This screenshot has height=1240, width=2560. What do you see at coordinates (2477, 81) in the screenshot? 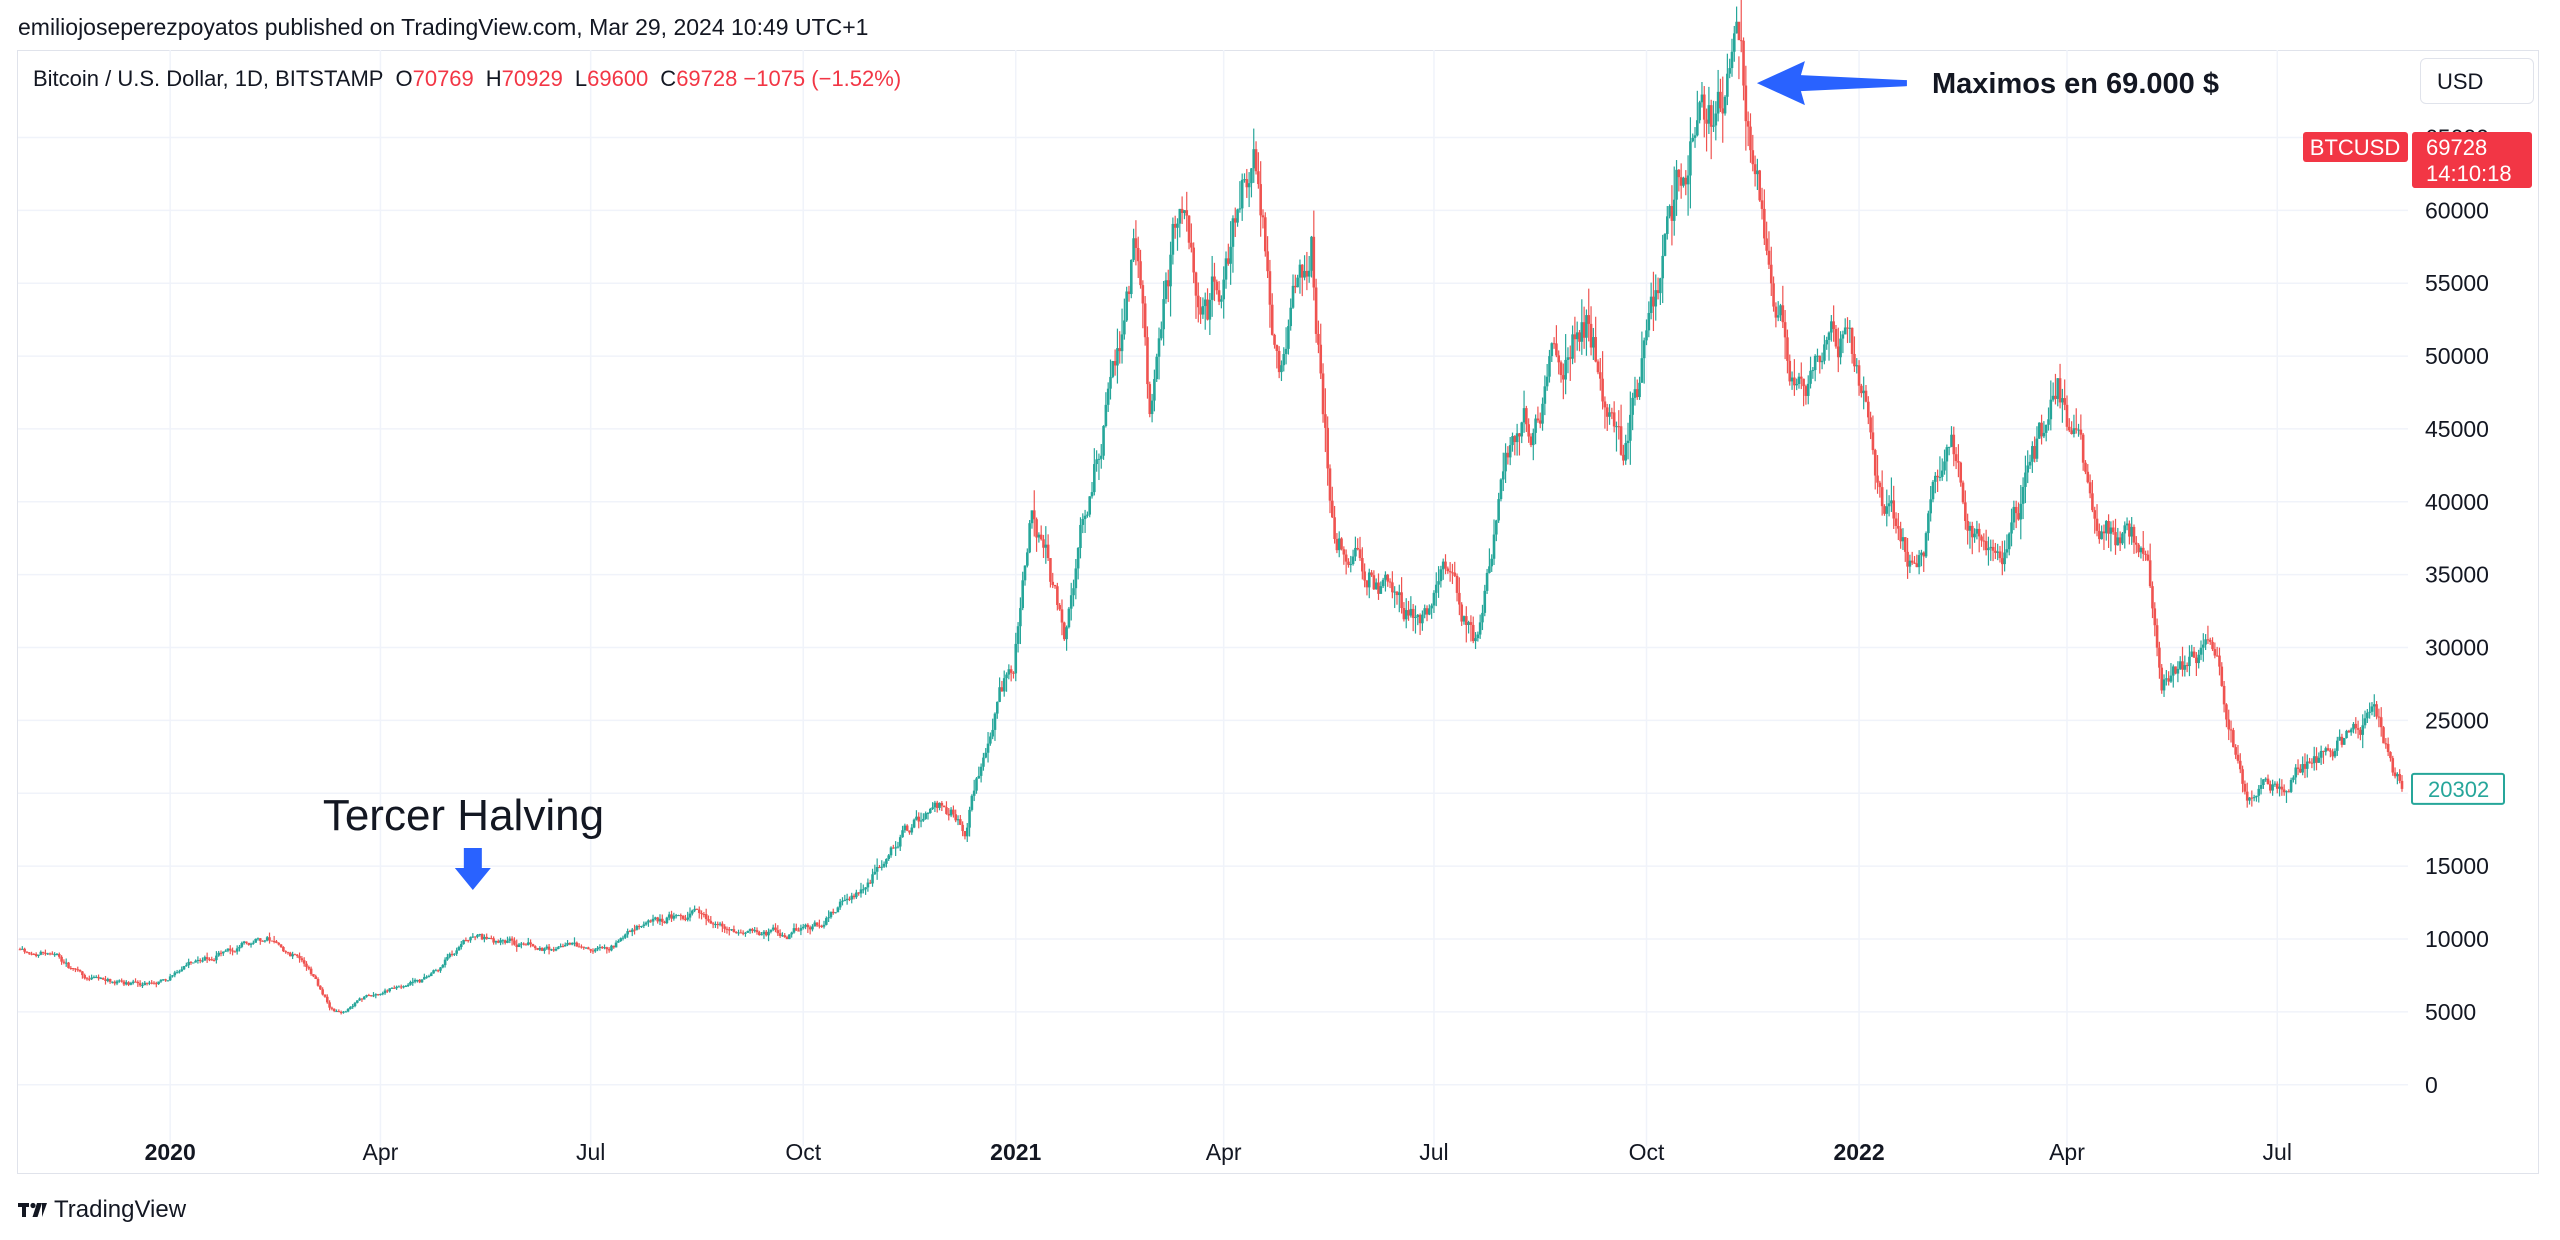
I see `currency-button: USD` at bounding box center [2477, 81].